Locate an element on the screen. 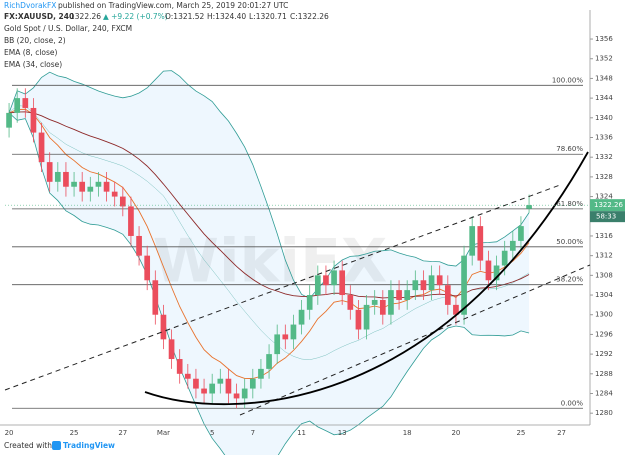 The height and width of the screenshot is (455, 625). y-tick-label: 1288 is located at coordinates (604, 374).